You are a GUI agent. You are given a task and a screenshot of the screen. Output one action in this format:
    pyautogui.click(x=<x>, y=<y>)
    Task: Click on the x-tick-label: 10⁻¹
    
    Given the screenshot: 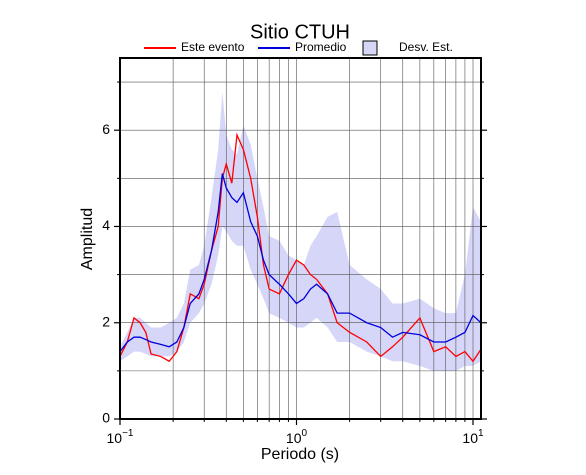 What is the action you would take?
    pyautogui.click(x=120, y=437)
    